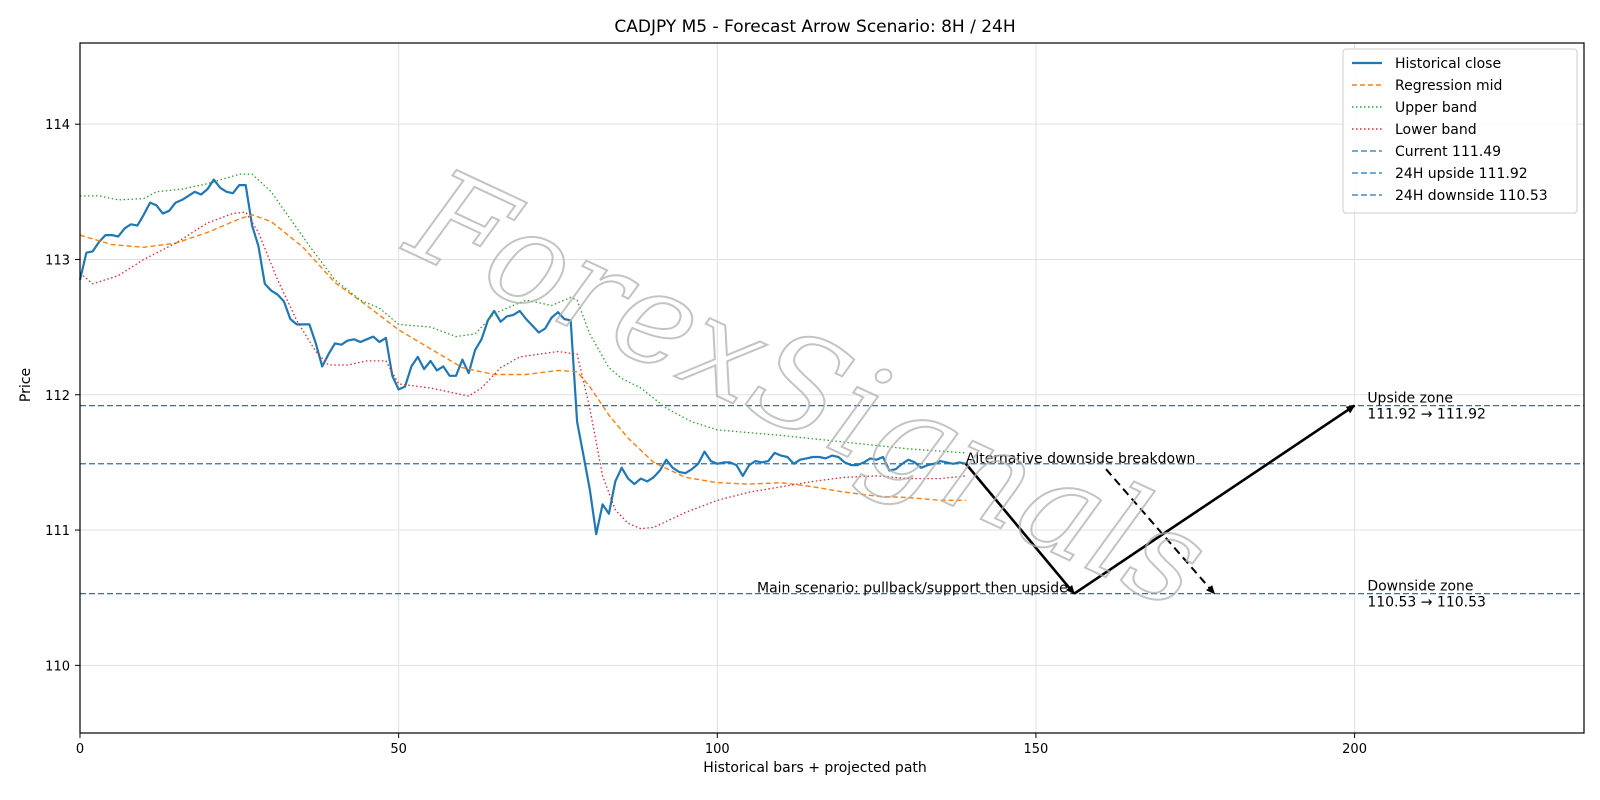  Describe the element at coordinates (80, 749) in the screenshot. I see `x-tick-label: 0` at that location.